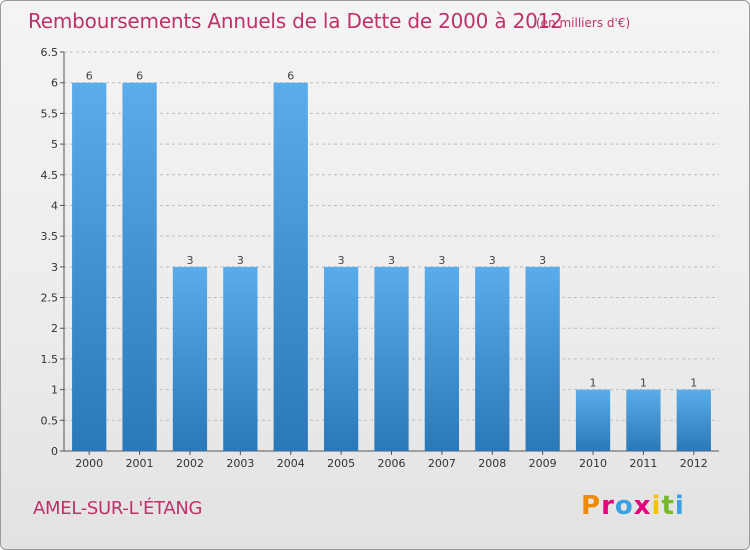 The width and height of the screenshot is (750, 550). I want to click on y-tick-label: 0, so click(54, 451).